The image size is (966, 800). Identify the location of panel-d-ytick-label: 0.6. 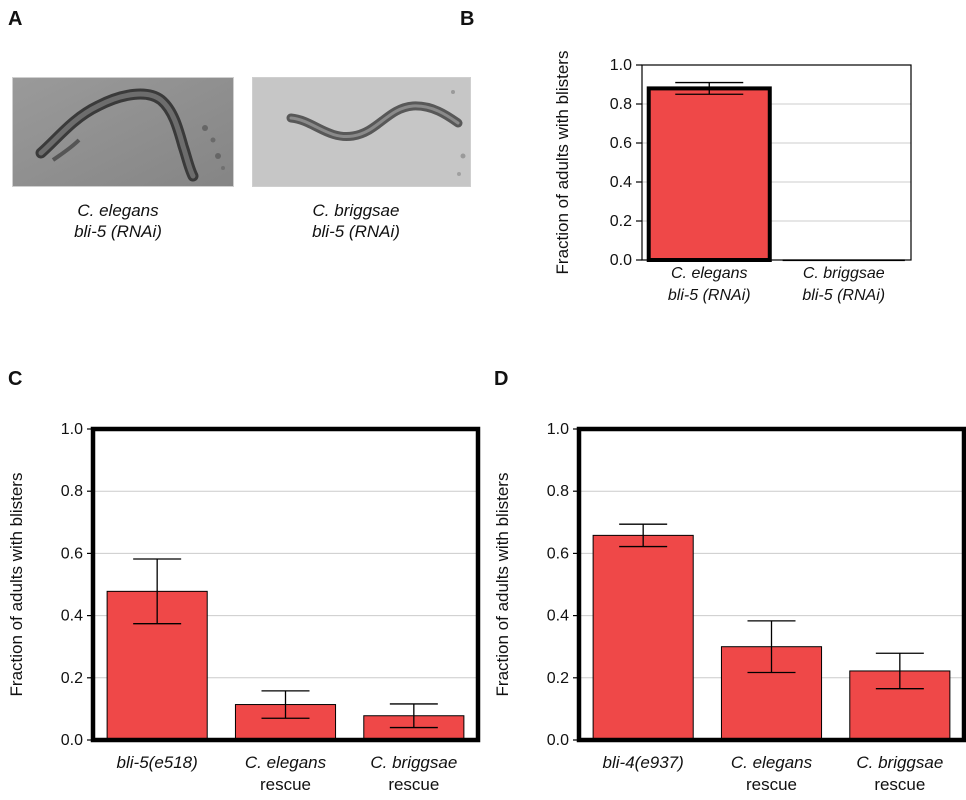
(558, 553).